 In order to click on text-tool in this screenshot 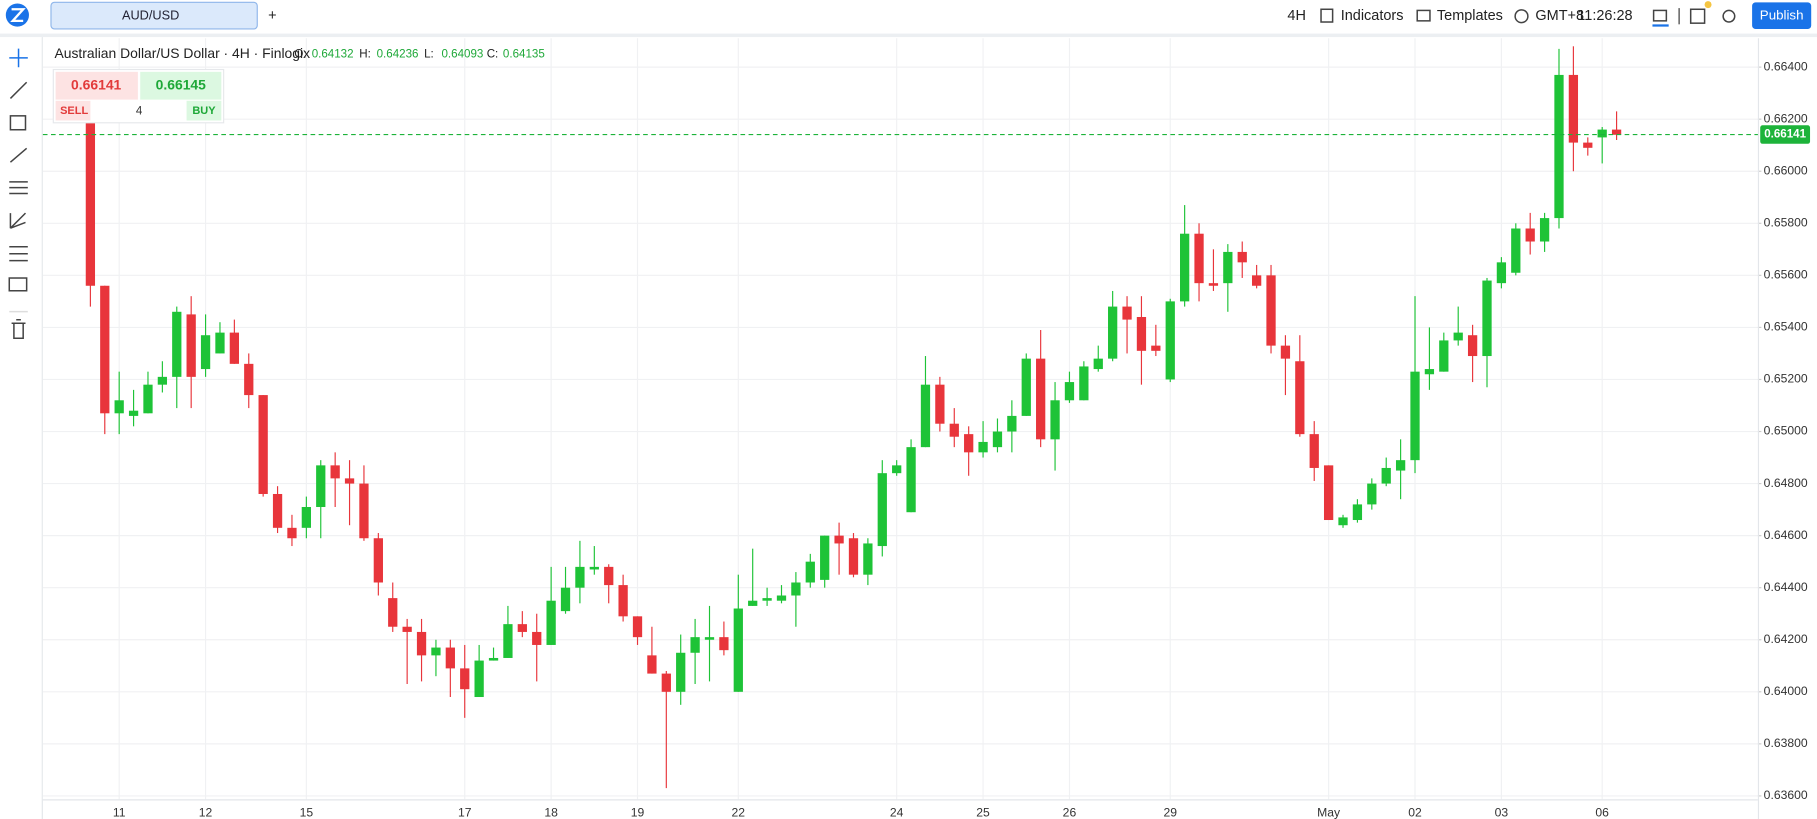, I will do `click(18, 284)`.